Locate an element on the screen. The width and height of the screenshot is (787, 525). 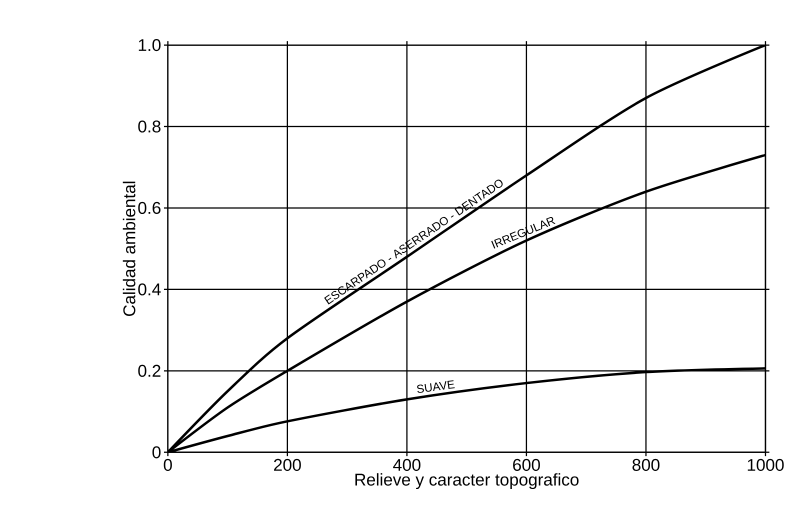
x-tick-label: 0 is located at coordinates (168, 465).